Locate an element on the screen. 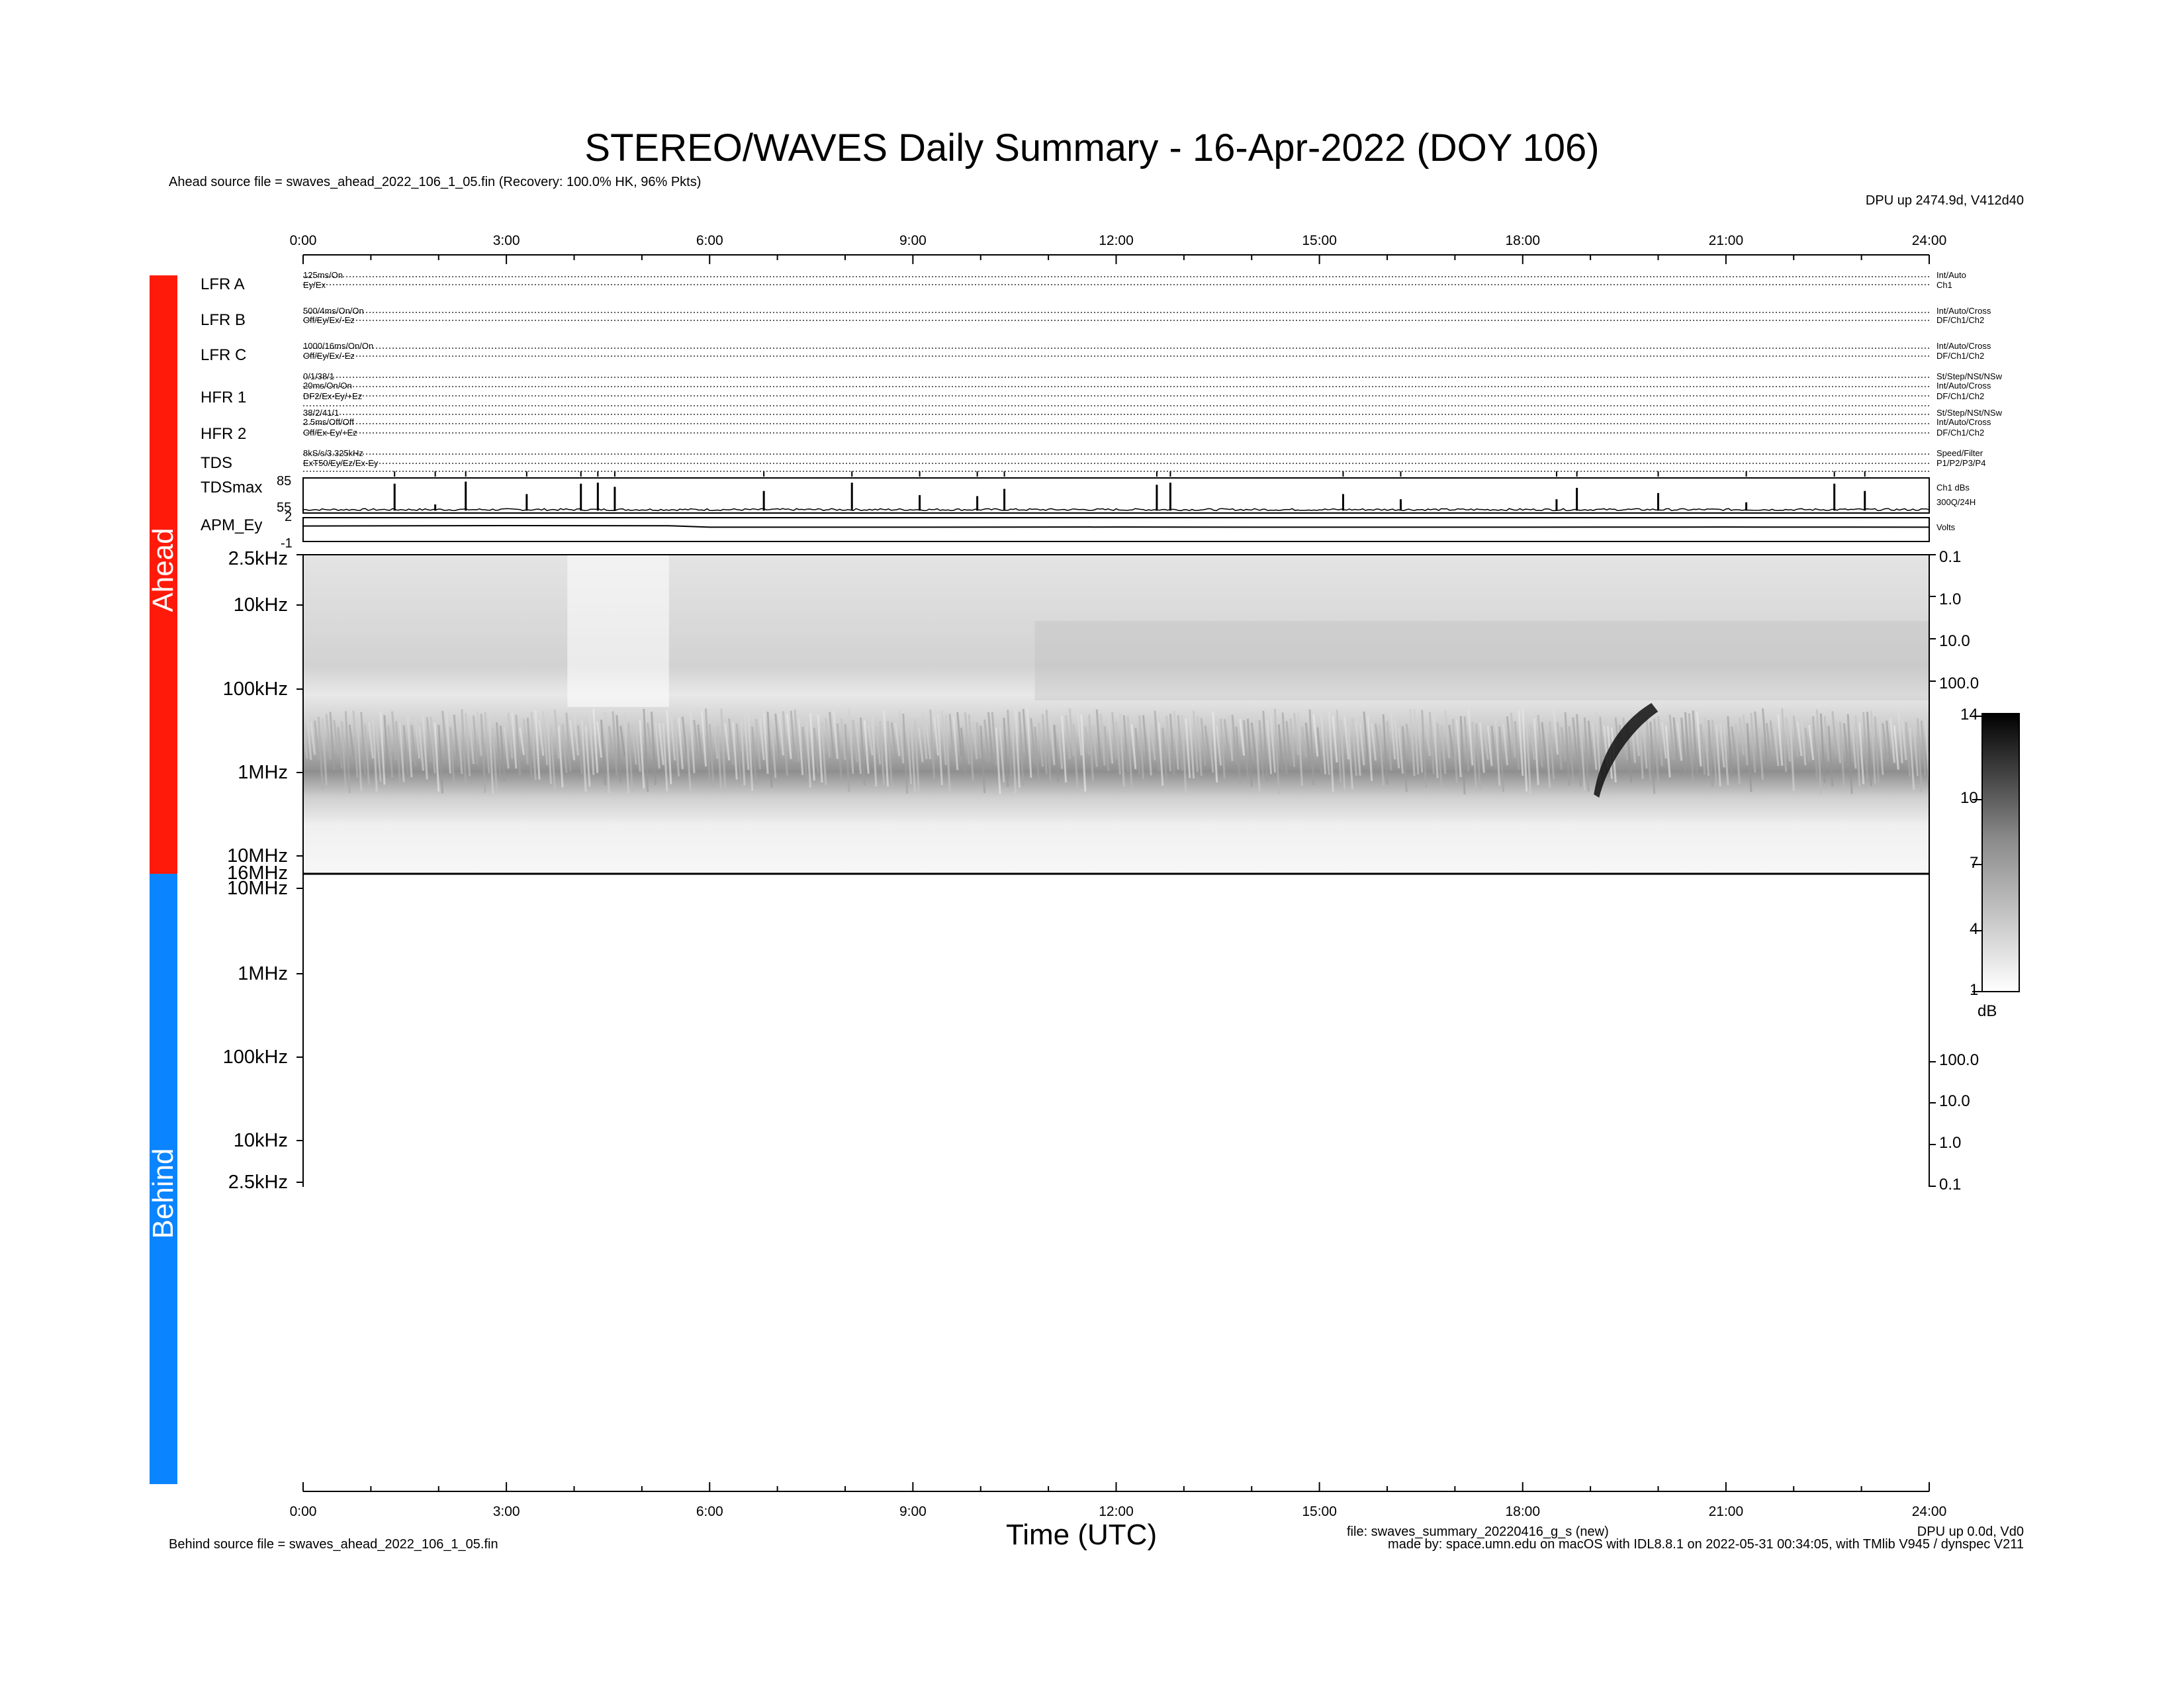 Image resolution: width=2184 pixels, height=1688 pixels. bottom-time-tick-label: 6:00 is located at coordinates (709, 1511).